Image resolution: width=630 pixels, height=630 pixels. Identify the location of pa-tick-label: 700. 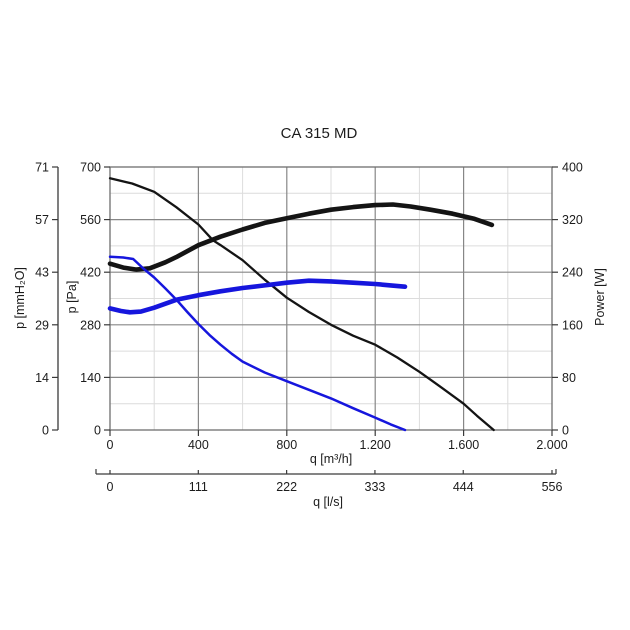
(90, 168).